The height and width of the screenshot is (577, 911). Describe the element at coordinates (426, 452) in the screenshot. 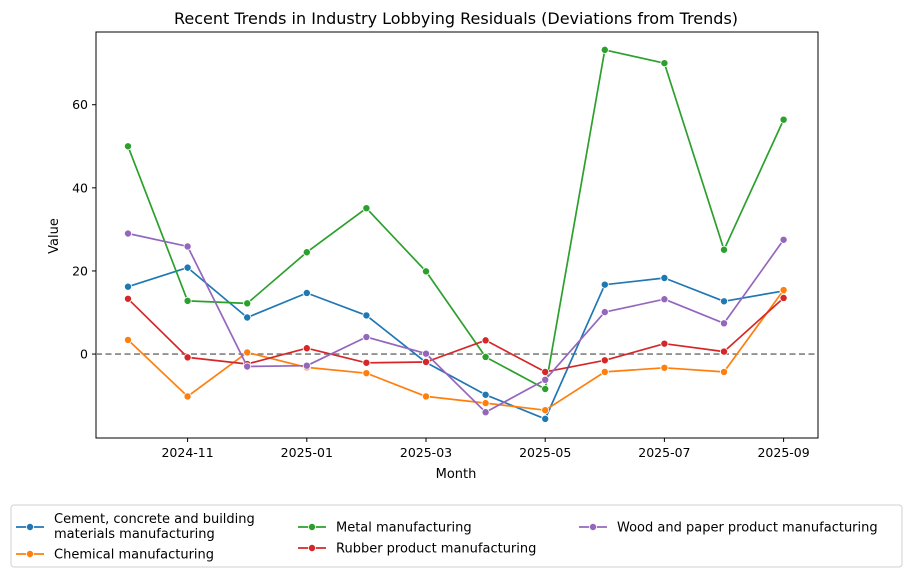

I see `x-tick-label: 2025-03` at that location.